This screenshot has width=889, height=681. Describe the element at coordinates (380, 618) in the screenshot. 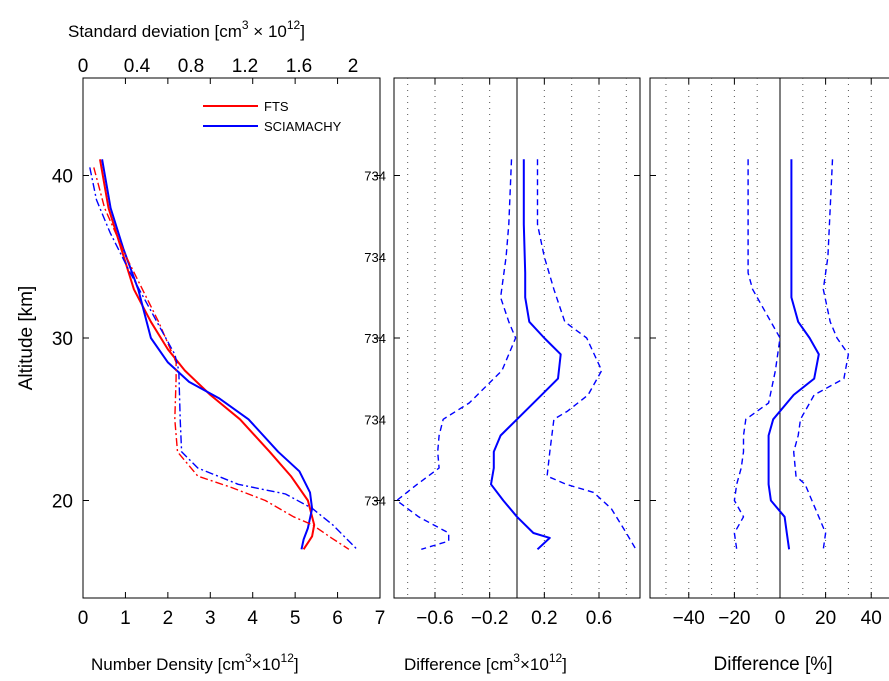

I see `x-tick-label-panel-1-7: 7` at that location.